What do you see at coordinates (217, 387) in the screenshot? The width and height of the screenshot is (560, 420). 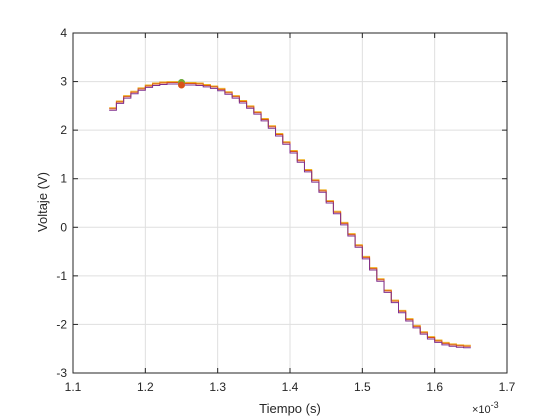 I see `x-tick-label: 1.3` at bounding box center [217, 387].